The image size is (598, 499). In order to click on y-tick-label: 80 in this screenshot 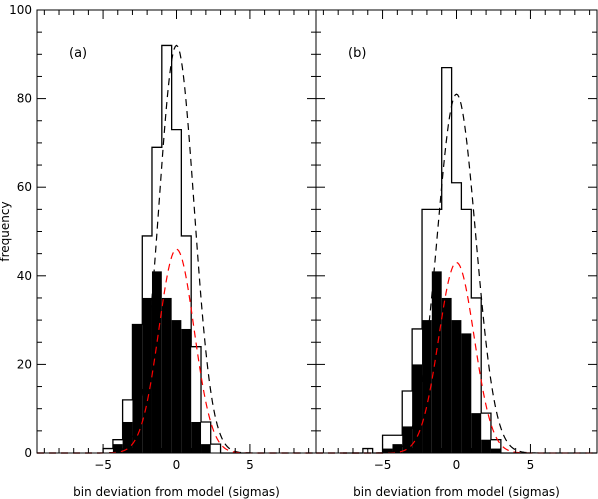, I will do `click(24, 99)`.